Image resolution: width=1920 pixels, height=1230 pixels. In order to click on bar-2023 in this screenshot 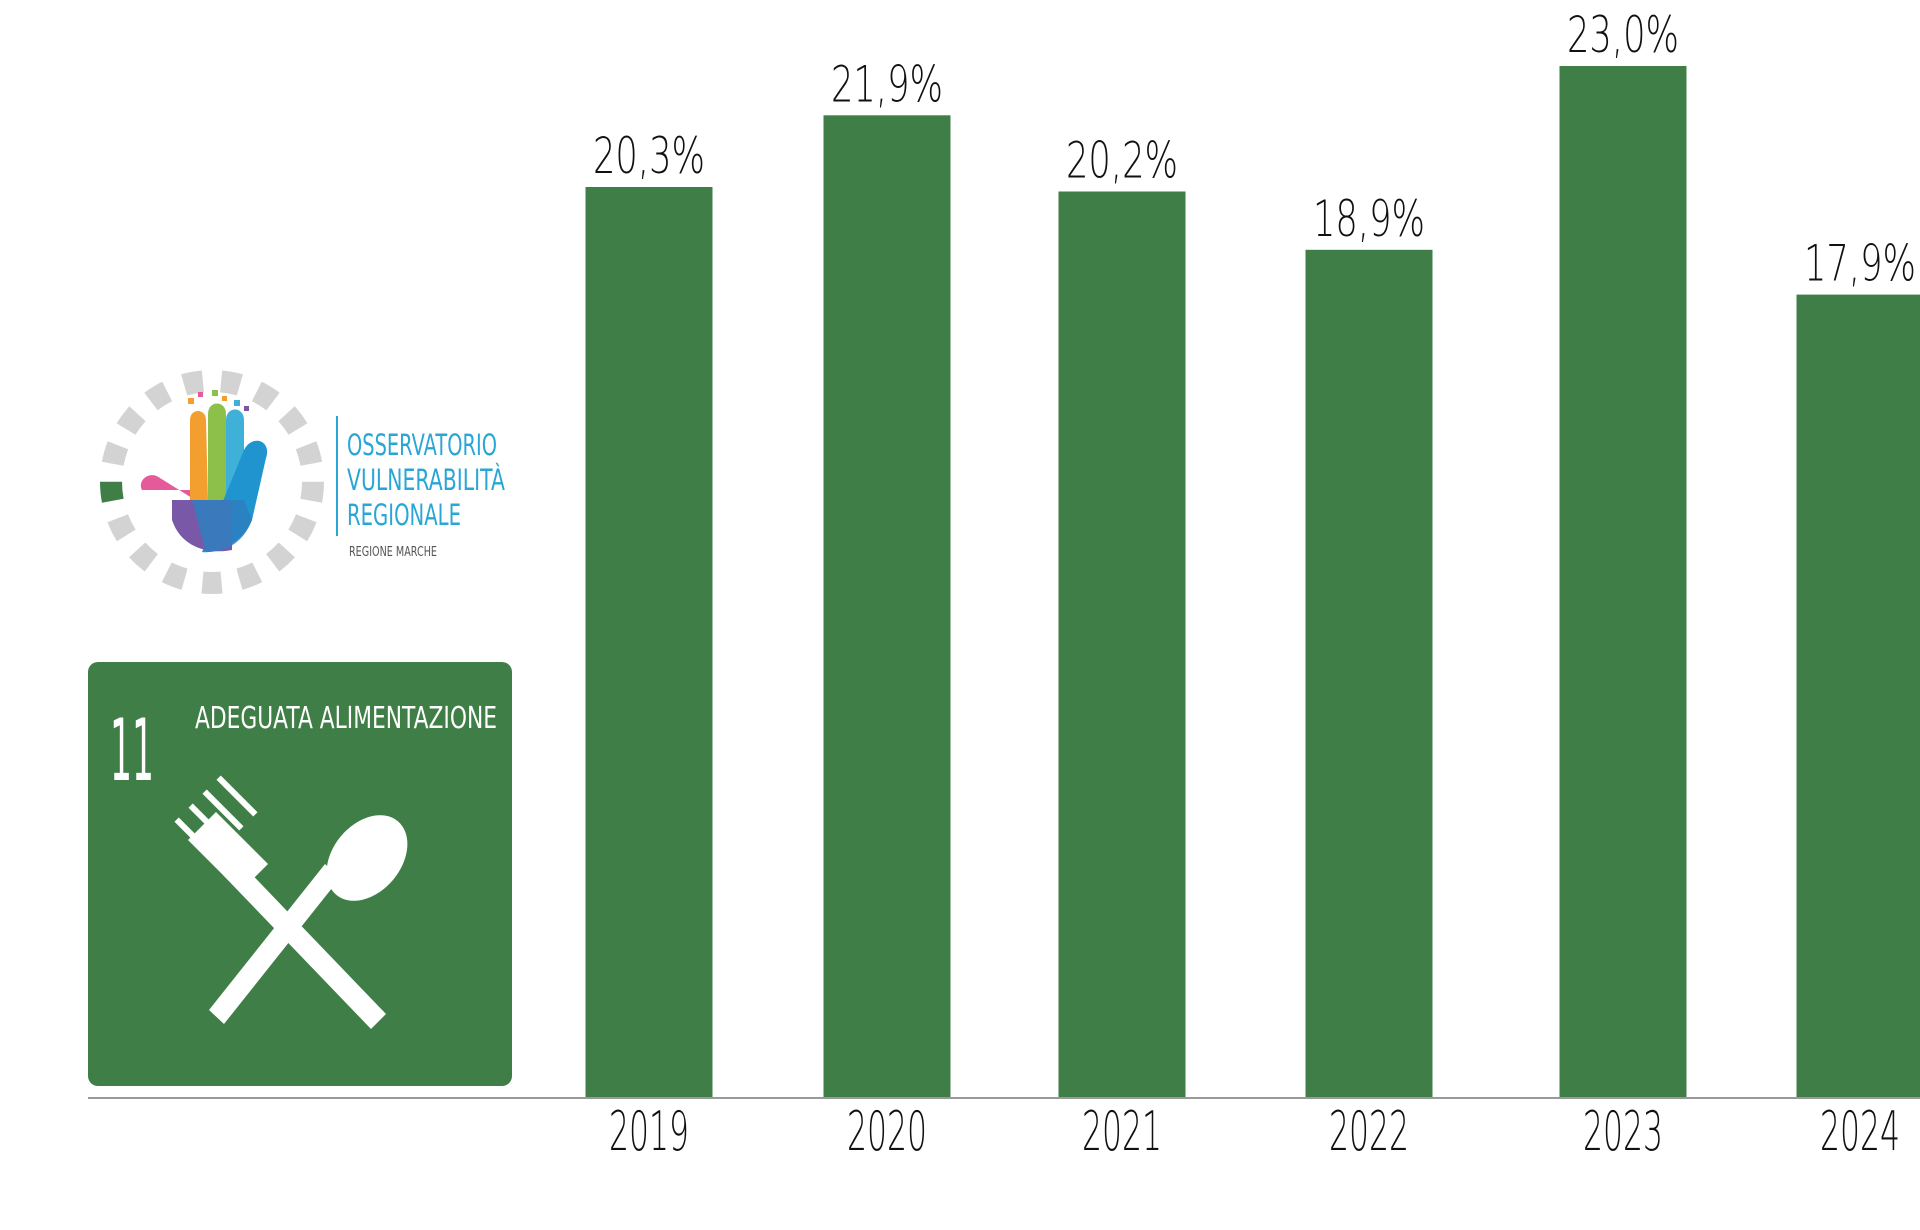, I will do `click(1623, 581)`.